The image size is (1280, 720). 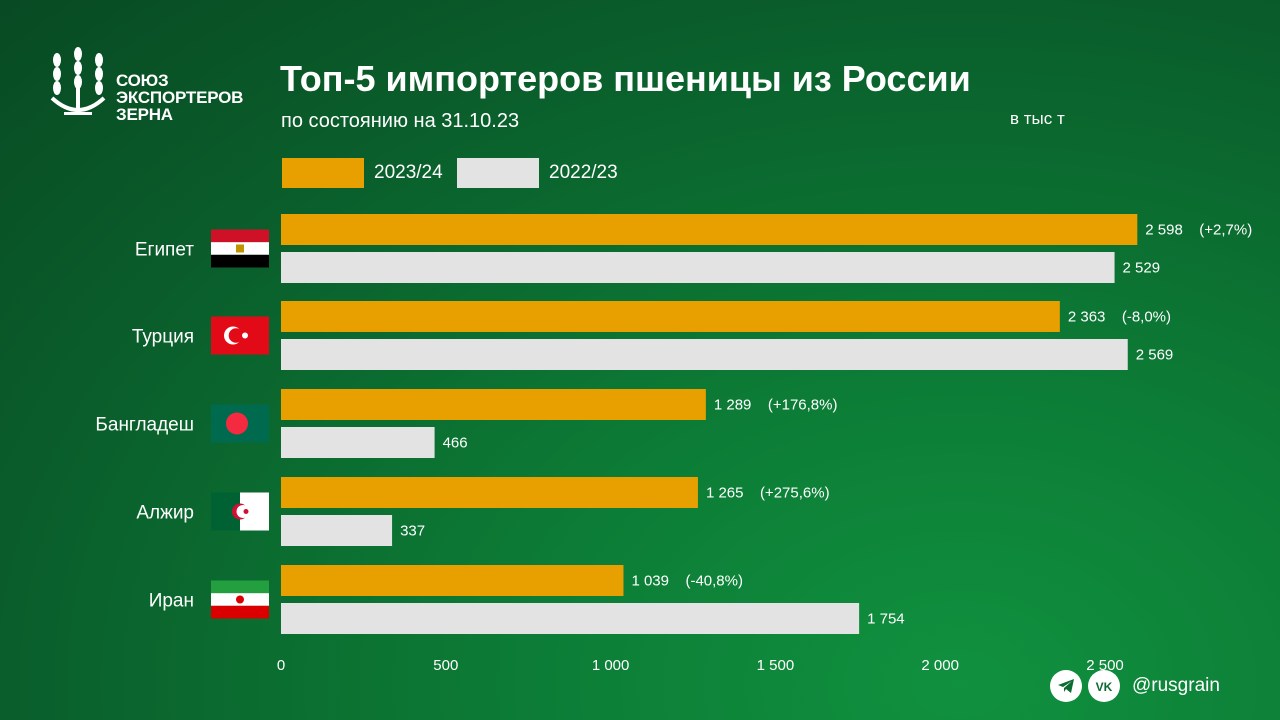 What do you see at coordinates (412, 531) in the screenshot?
I see `value-label: 337` at bounding box center [412, 531].